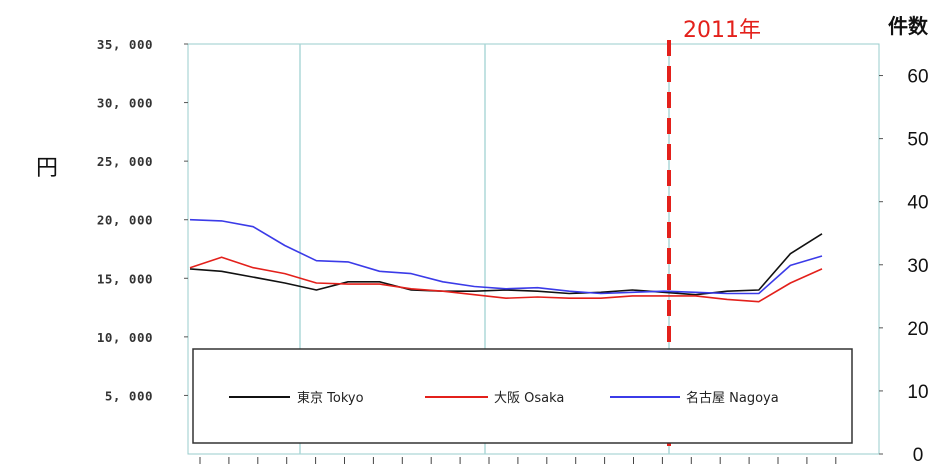 The height and width of the screenshot is (467, 939). What do you see at coordinates (908, 26) in the screenshot?
I see `right-axis-label: 件数` at bounding box center [908, 26].